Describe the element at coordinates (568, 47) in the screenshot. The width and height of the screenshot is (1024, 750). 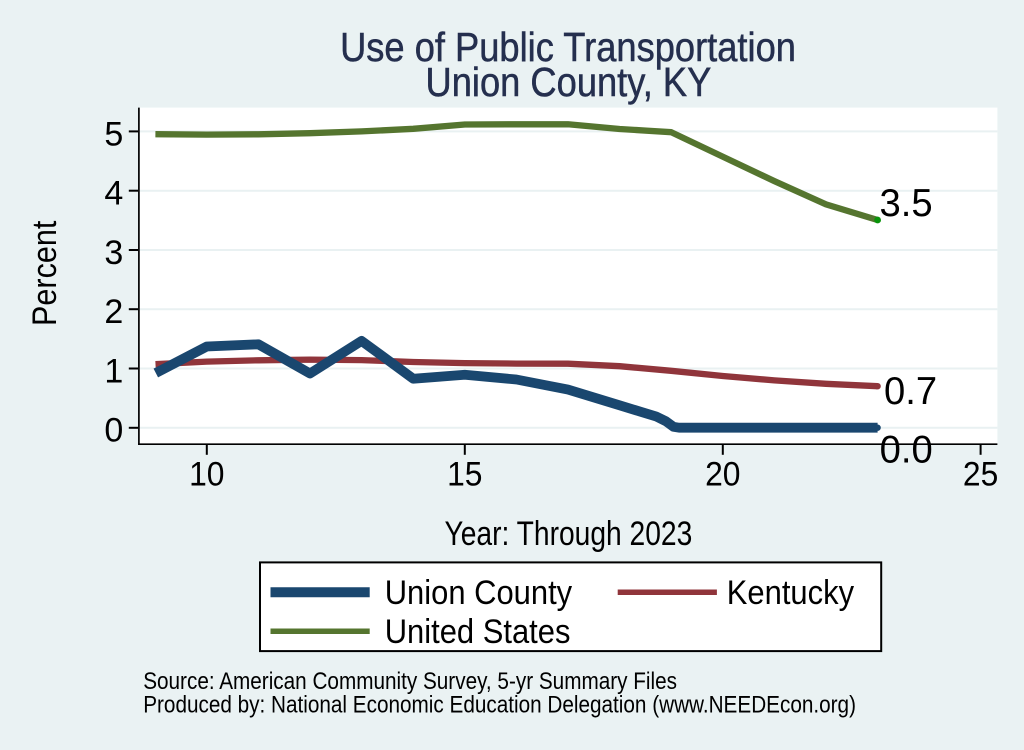
I see `svg-text: Use of Public Transportation` at that location.